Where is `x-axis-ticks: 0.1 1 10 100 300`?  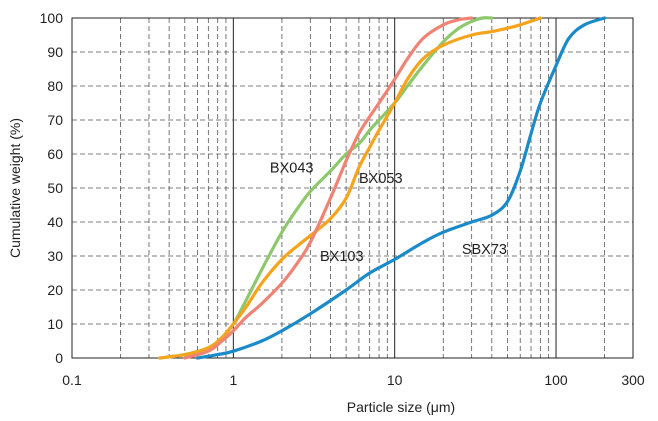
x-axis-ticks: 0.1 1 10 100 300 is located at coordinates (353, 380).